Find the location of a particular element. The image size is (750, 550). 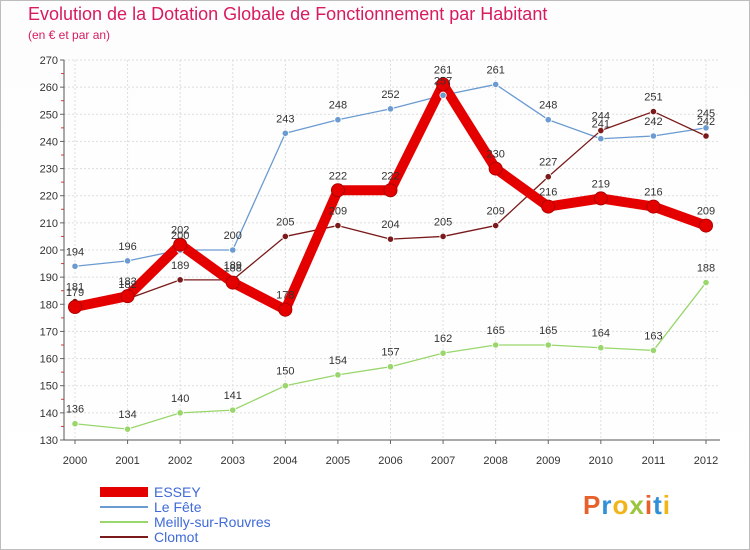

x-tick-label: 2012 is located at coordinates (706, 461).